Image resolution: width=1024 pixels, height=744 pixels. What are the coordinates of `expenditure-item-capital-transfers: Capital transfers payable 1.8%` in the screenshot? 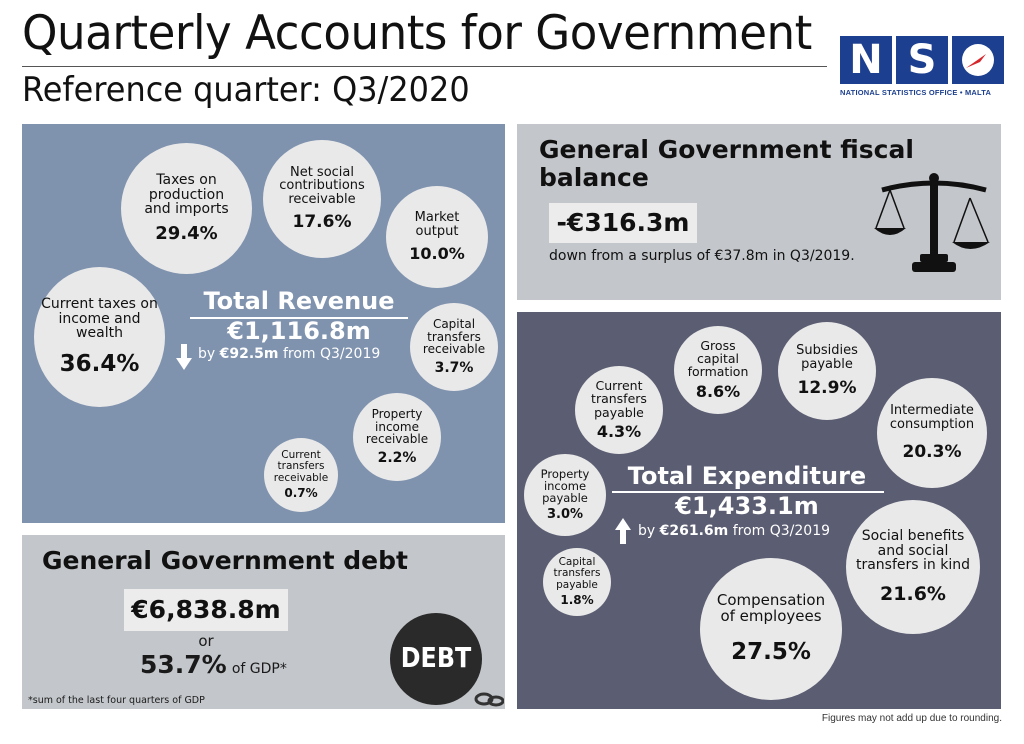 It's located at (577, 582).